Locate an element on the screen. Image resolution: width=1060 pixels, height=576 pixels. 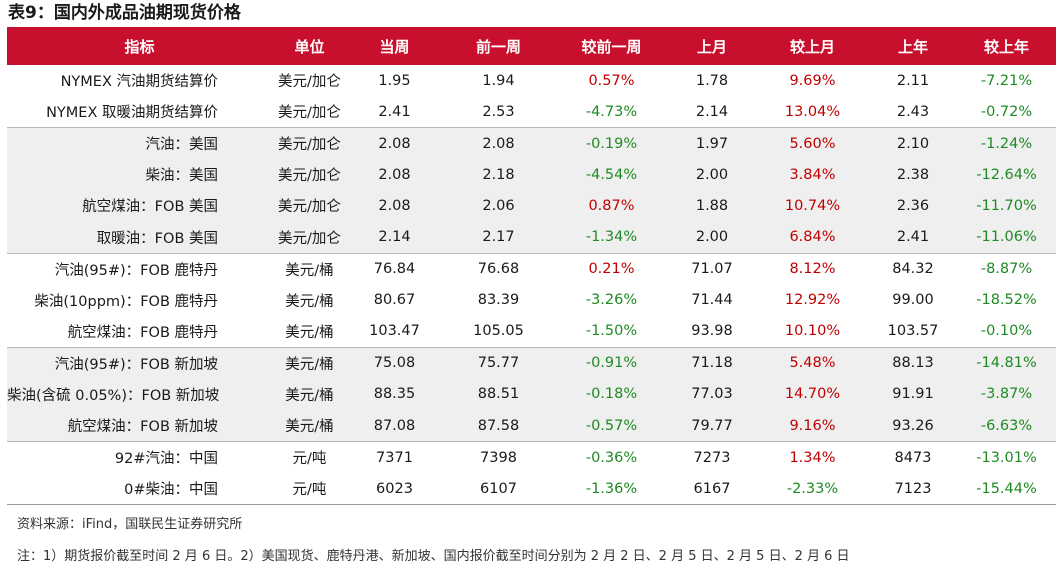
header-previous-week: 前一周 is located at coordinates (498, 46).